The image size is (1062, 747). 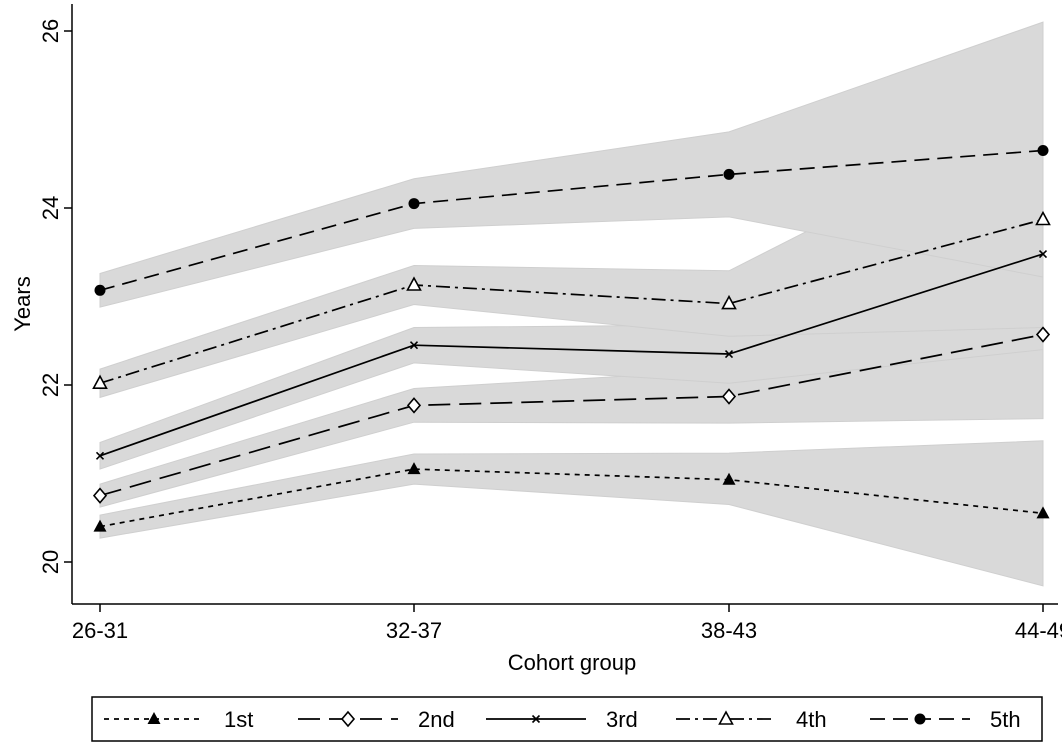 What do you see at coordinates (100, 630) in the screenshot?
I see `x-tick-label: 26-31` at bounding box center [100, 630].